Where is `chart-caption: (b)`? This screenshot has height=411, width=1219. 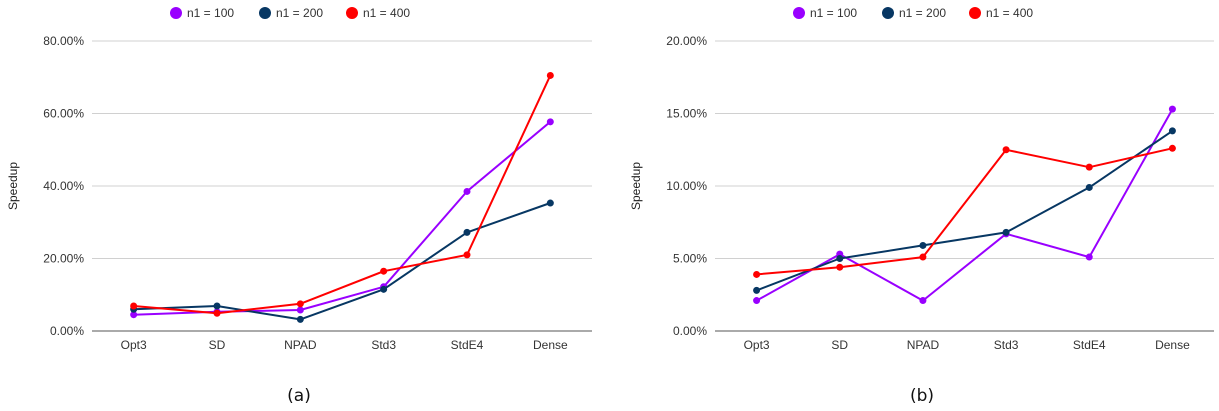
chart-caption: (b) is located at coordinates (922, 396).